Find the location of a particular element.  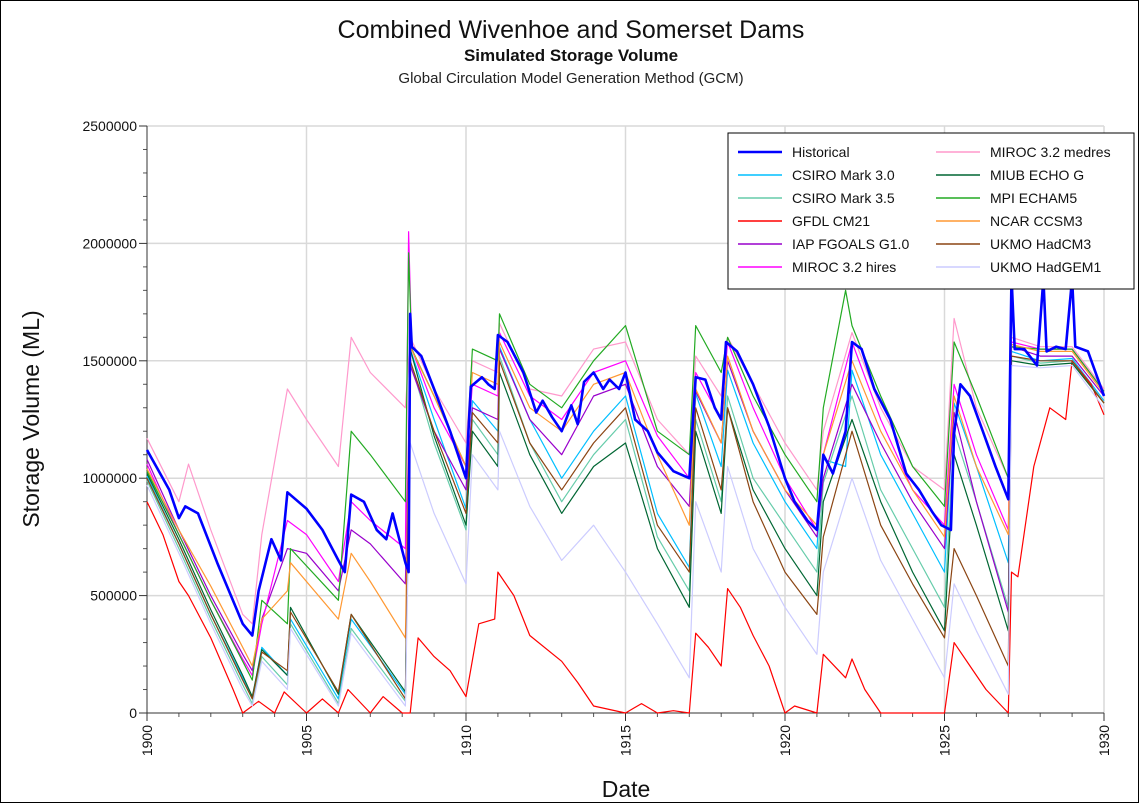

x-tick-label: 1900 is located at coordinates (147, 740).